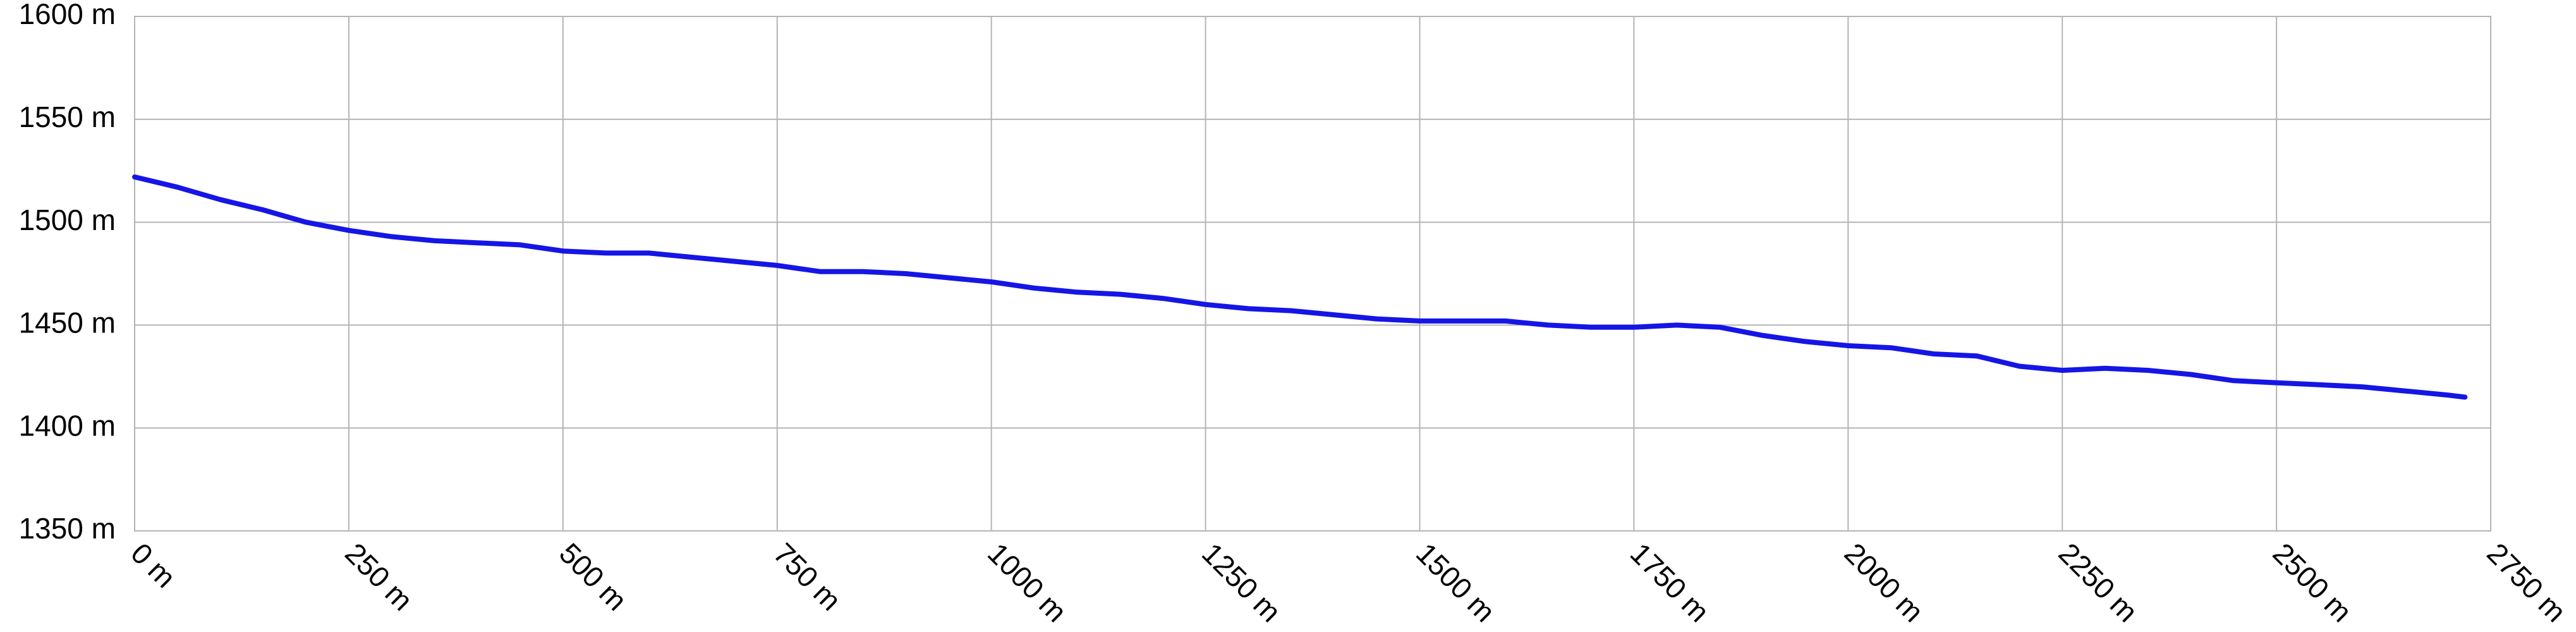 Image resolution: width=2576 pixels, height=632 pixels. What do you see at coordinates (67, 323) in the screenshot?
I see `y-tick-label: 1450 m` at bounding box center [67, 323].